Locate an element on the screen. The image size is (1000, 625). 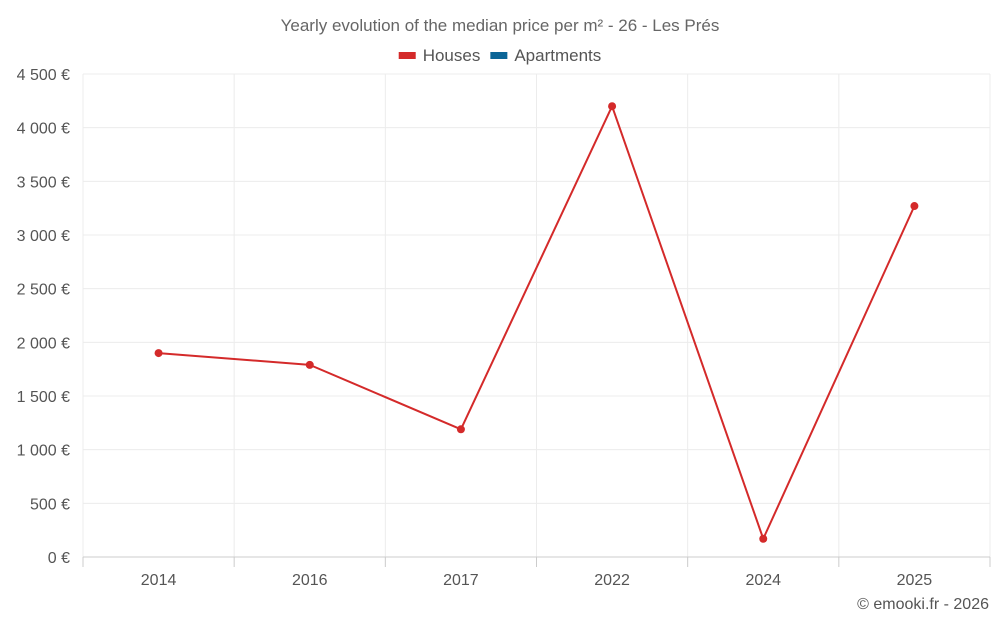
y-tick-label: 3 500 € is located at coordinates (43, 182).